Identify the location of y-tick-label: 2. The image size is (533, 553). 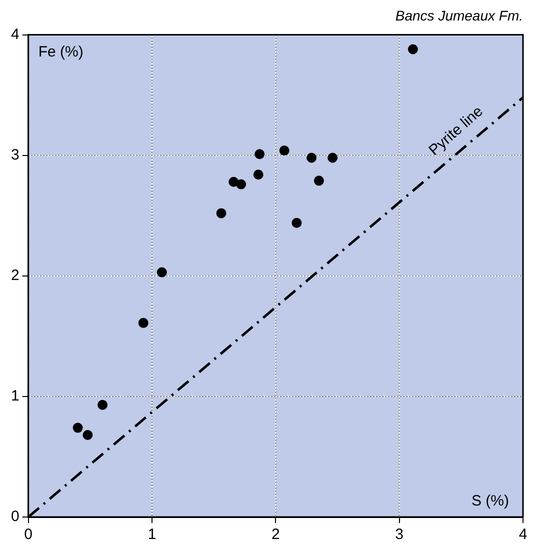
(15, 275).